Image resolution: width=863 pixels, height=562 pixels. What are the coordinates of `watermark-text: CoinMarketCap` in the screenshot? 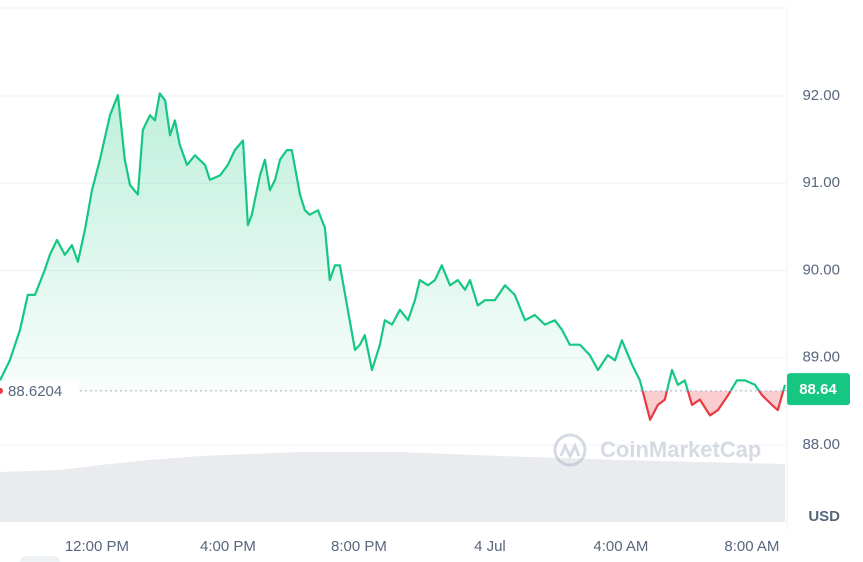 It's located at (680, 449).